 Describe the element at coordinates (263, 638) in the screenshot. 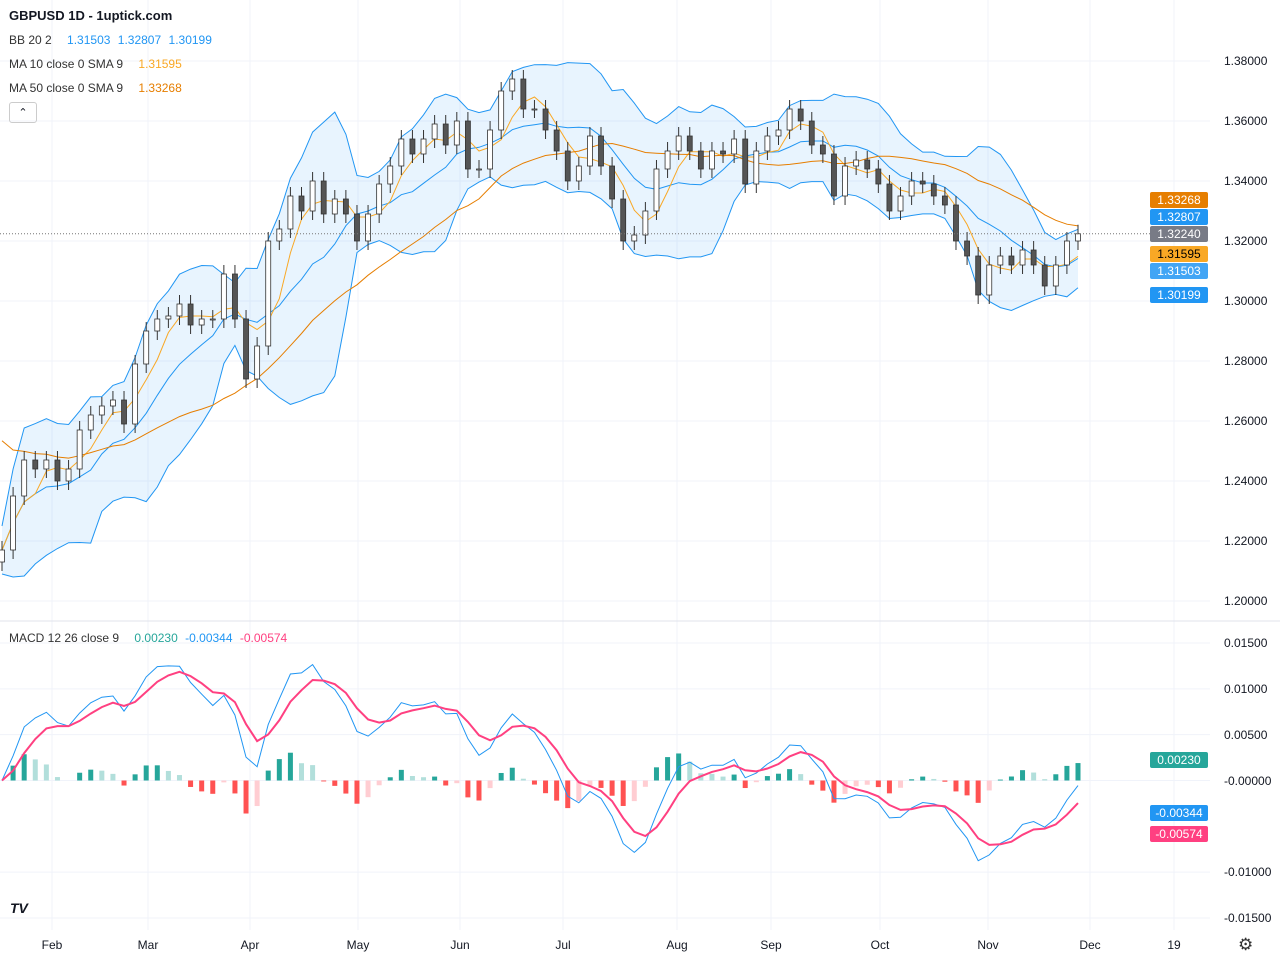

I see `macd-signal-value: -0.00574` at that location.